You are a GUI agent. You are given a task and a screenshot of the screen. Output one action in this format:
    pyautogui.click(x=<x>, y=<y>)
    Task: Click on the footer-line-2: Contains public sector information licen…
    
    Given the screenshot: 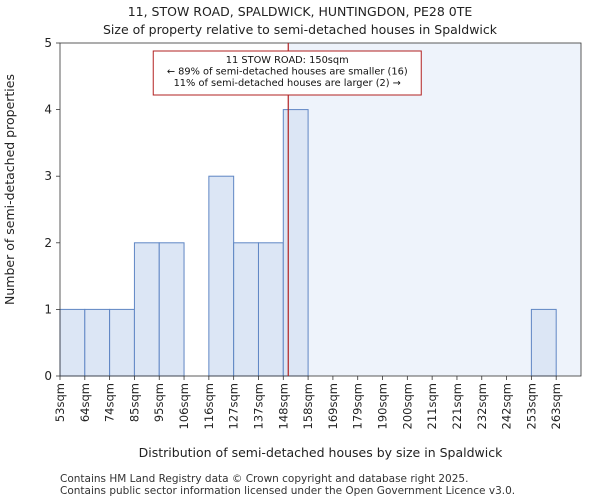 What is the action you would take?
    pyautogui.click(x=288, y=491)
    